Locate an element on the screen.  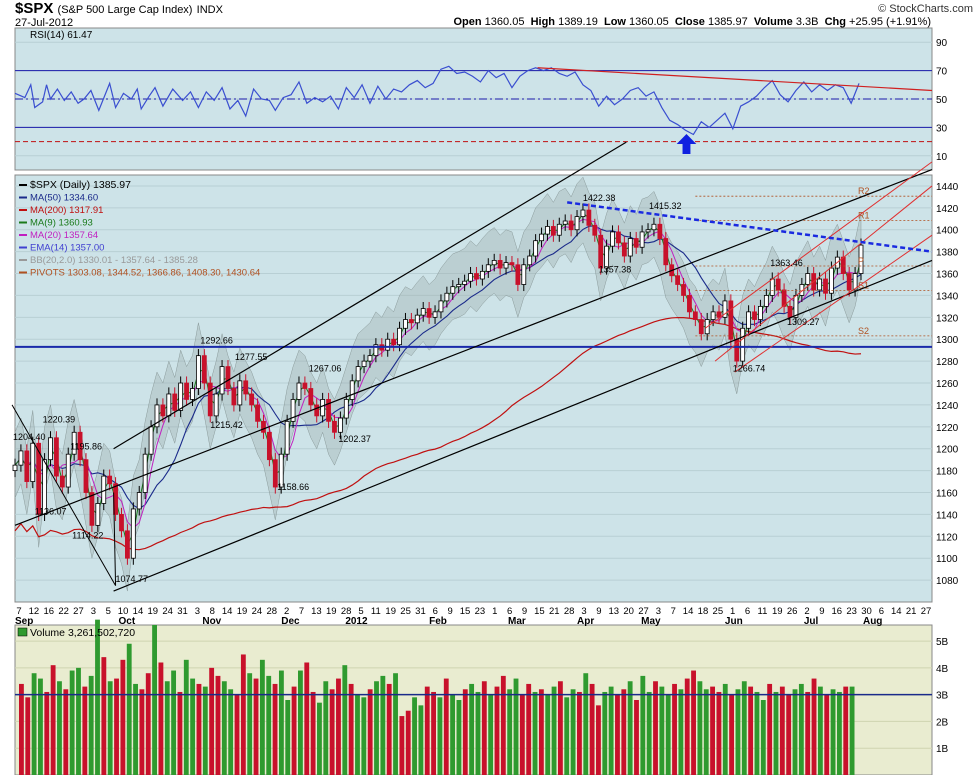
volume-tick-label: 1B is located at coordinates (942, 749).